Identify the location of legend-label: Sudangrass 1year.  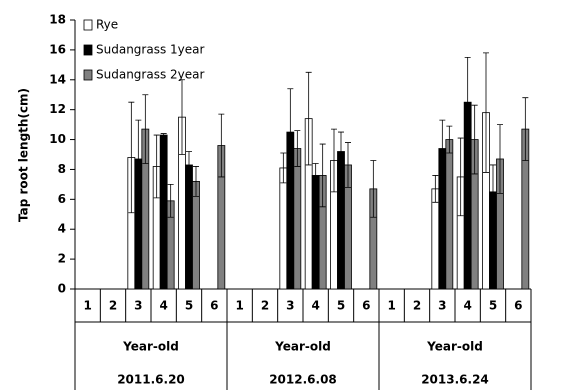
(150, 50).